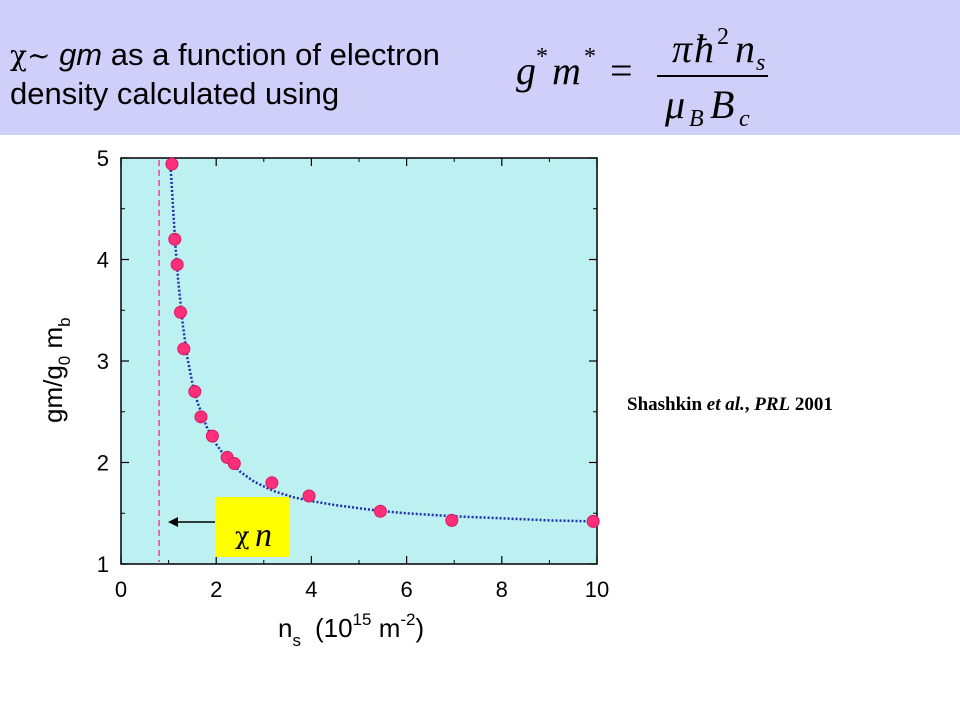  Describe the element at coordinates (667, 404) in the screenshot. I see `citation-authors: Shashkin` at that location.